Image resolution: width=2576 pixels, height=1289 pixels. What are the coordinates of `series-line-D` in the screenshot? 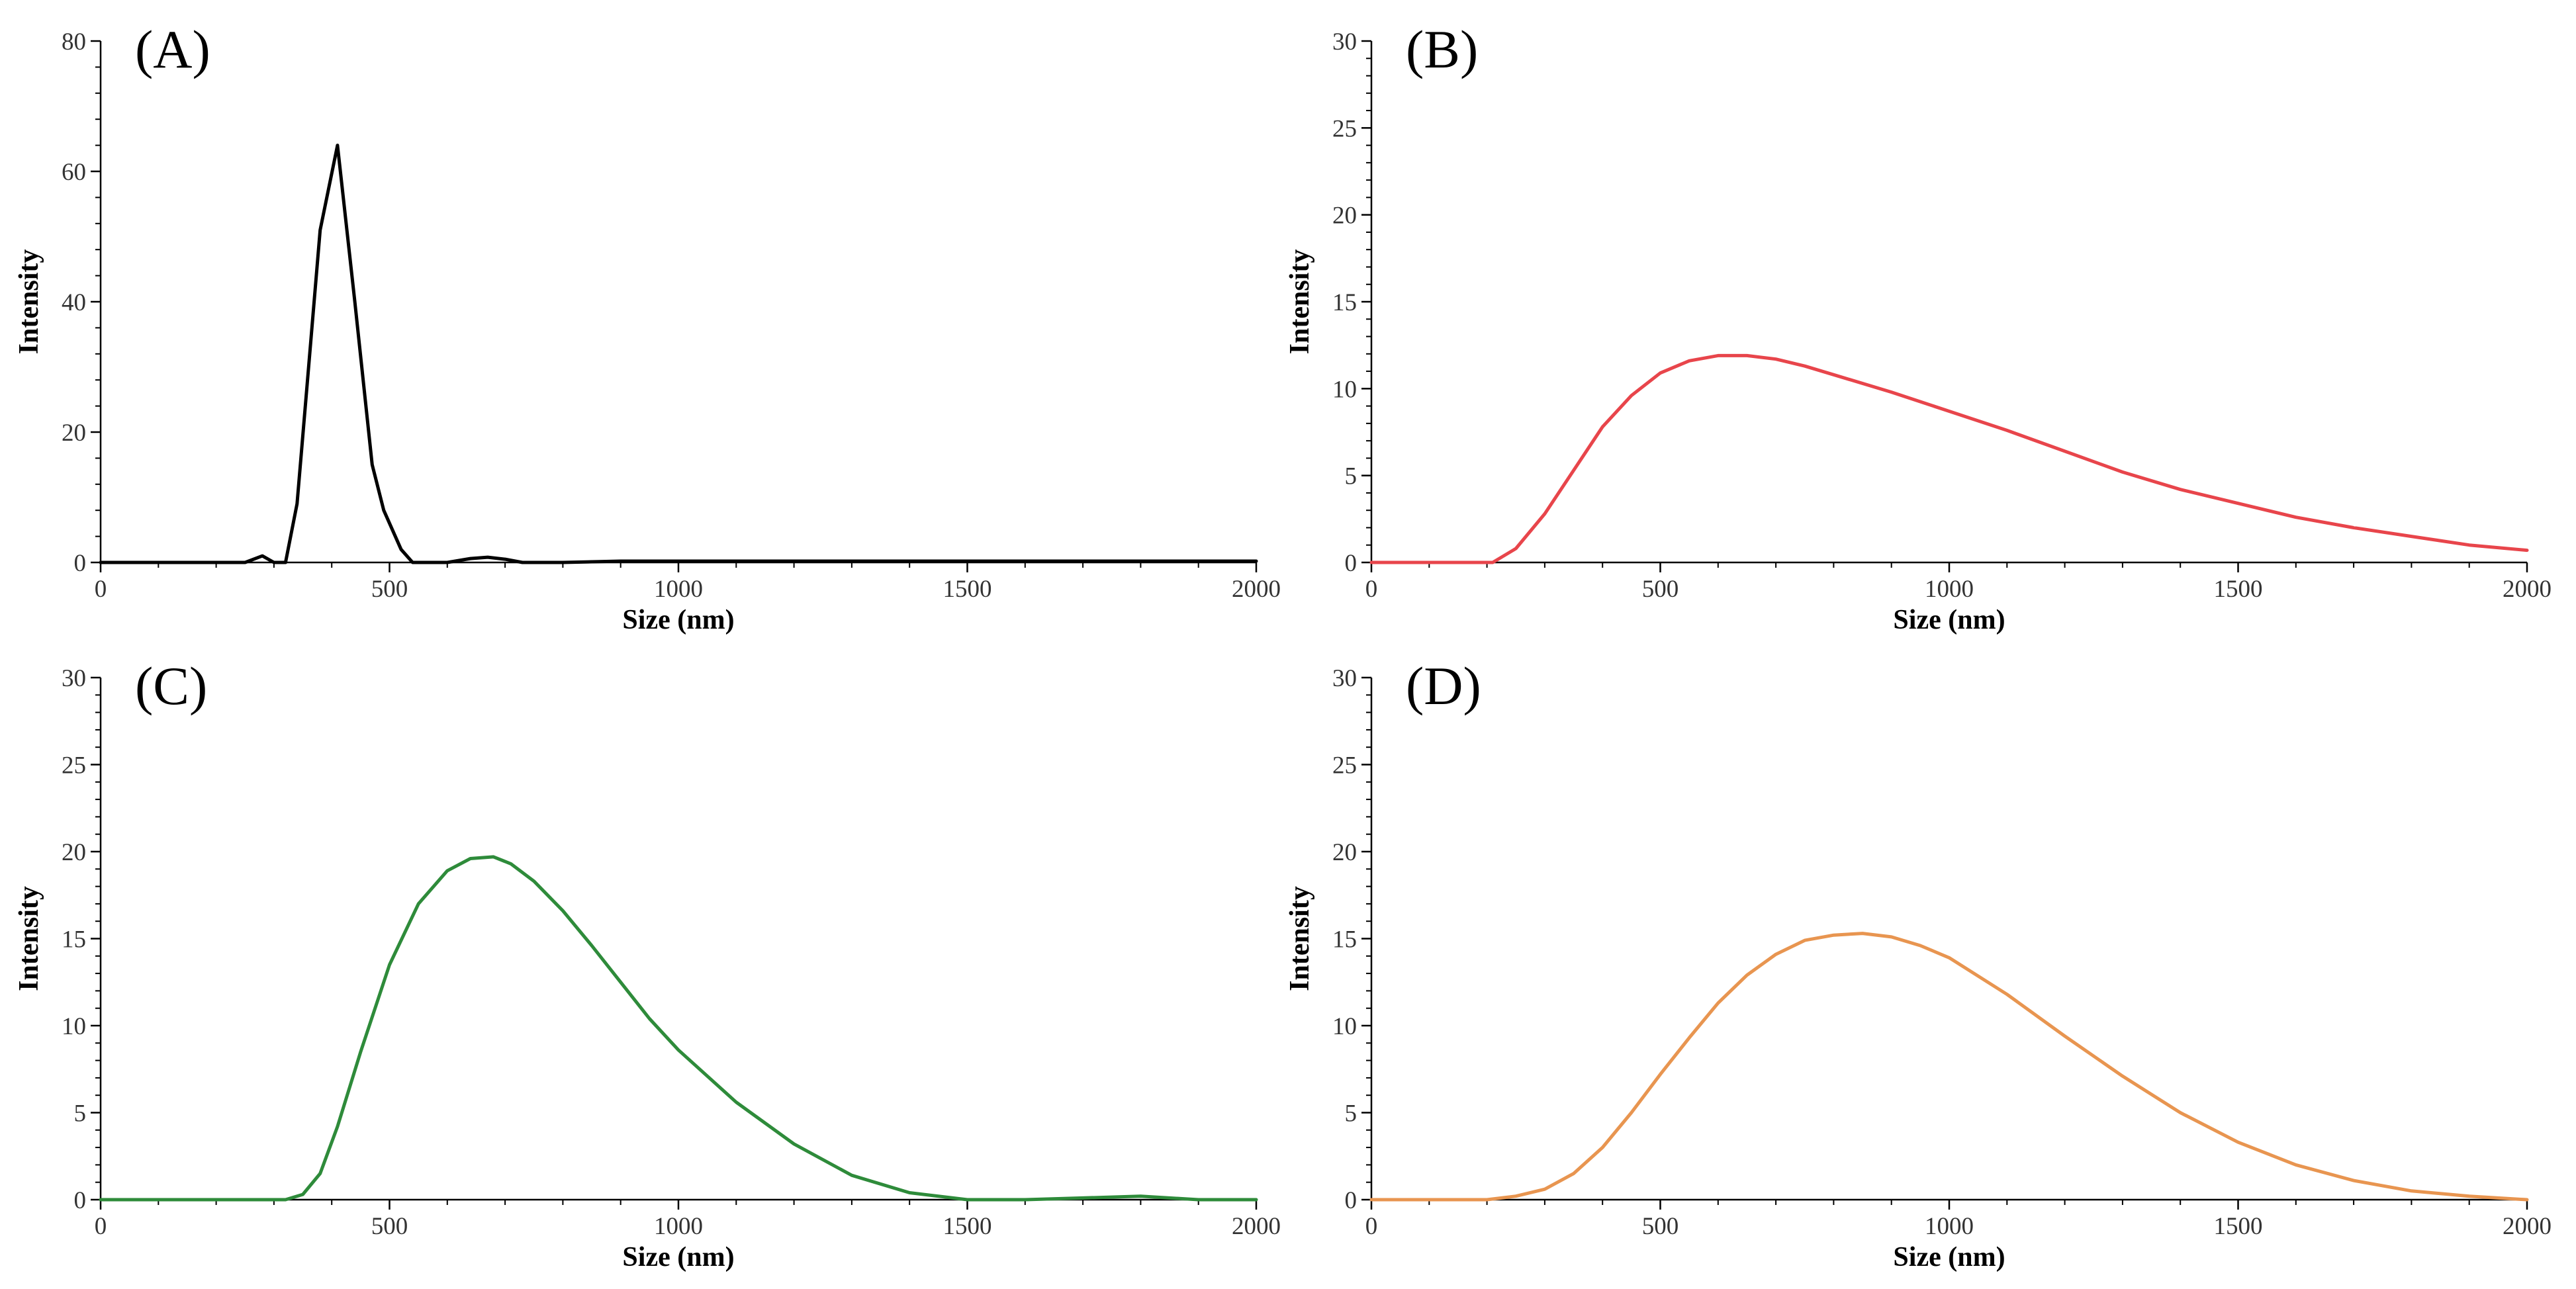 It's located at (1949, 1067).